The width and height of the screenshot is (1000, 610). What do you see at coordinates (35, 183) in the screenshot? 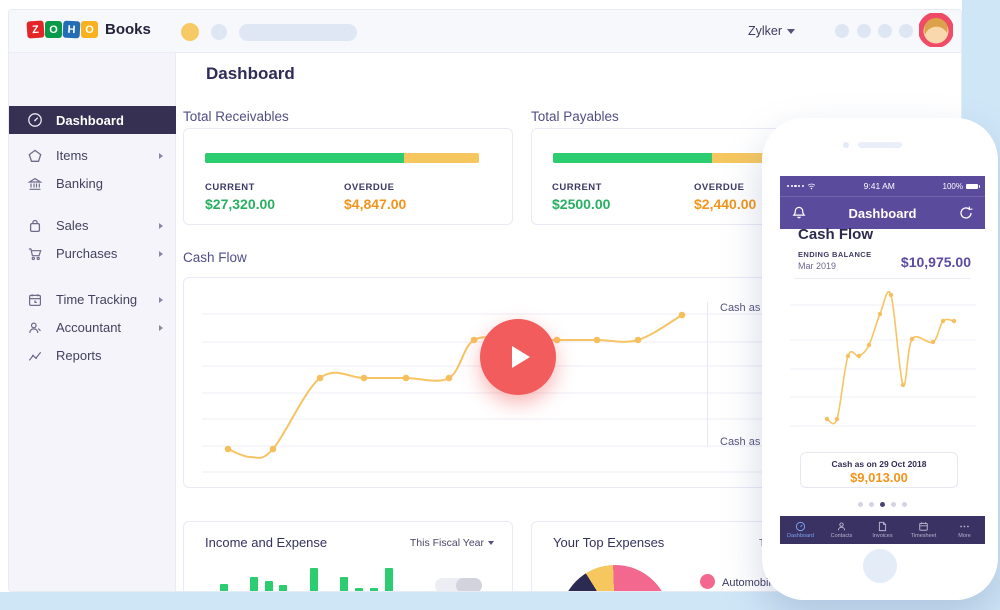
I see `bank-icon` at bounding box center [35, 183].